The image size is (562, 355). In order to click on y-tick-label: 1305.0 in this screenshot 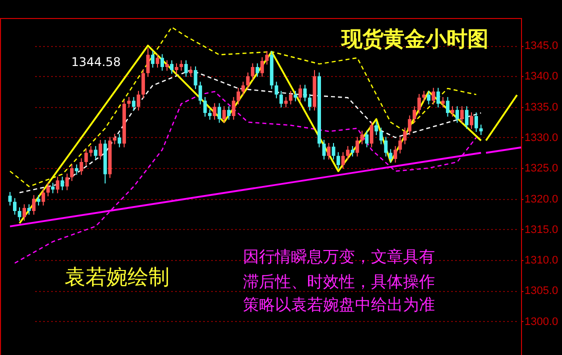, I will do `click(541, 291)`.